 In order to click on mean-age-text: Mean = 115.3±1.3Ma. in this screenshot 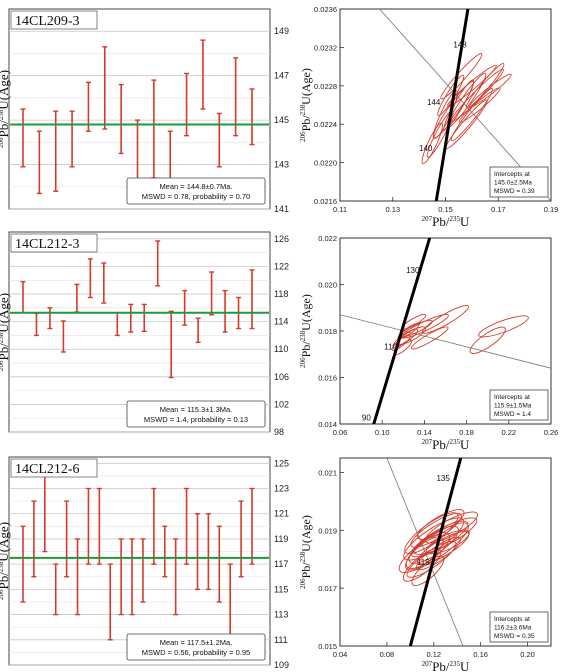, I will do `click(196, 409)`.